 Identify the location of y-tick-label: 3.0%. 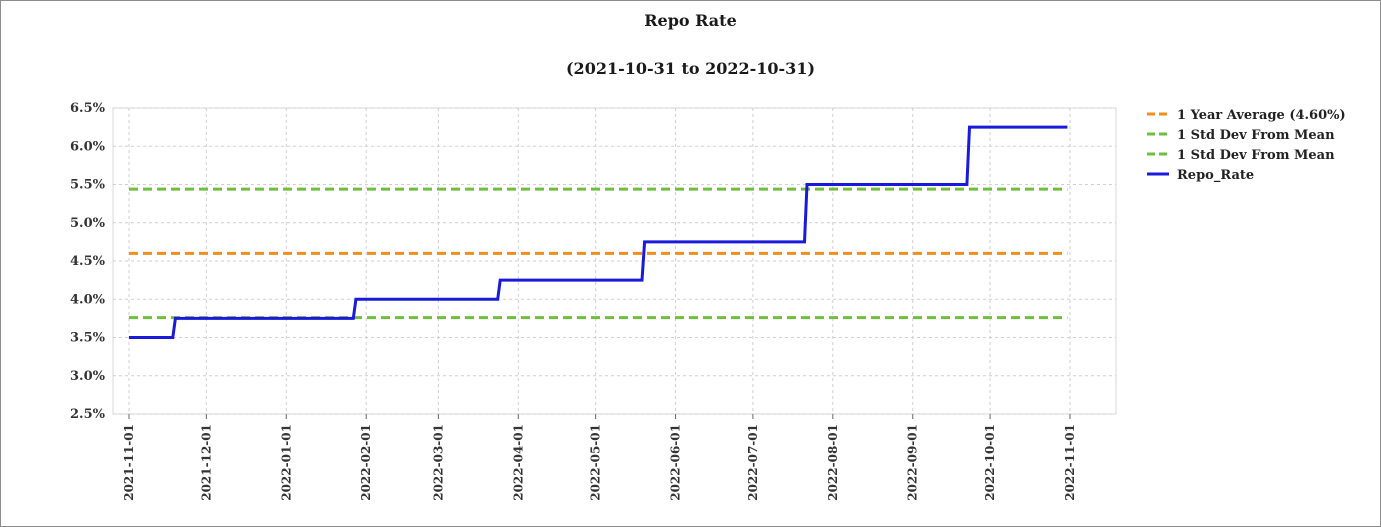
(88, 376).